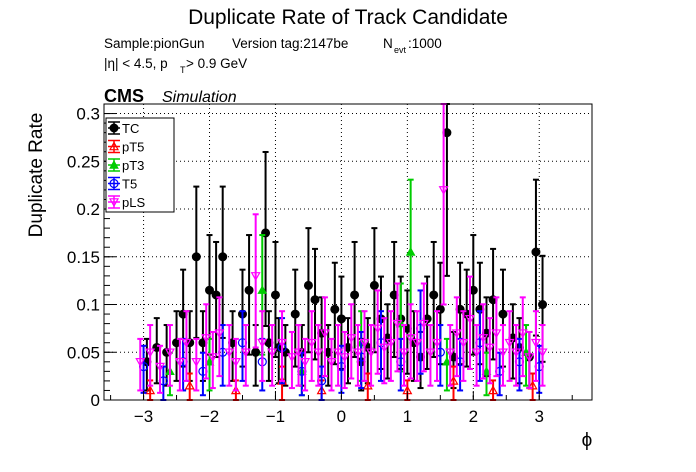 The image size is (696, 472). What do you see at coordinates (275, 416) in the screenshot?
I see `x-tick-label: −1` at bounding box center [275, 416].